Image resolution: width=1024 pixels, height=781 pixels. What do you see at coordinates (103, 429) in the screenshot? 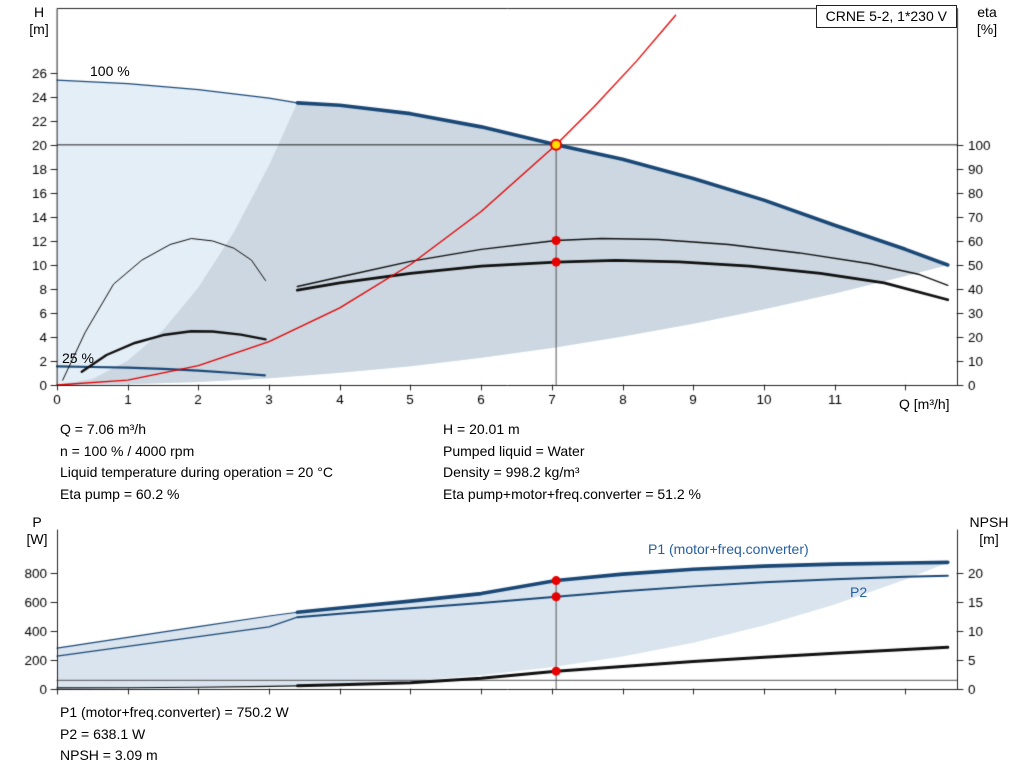
I see `result-flow: Q = 7.06 m³/h` at bounding box center [103, 429].